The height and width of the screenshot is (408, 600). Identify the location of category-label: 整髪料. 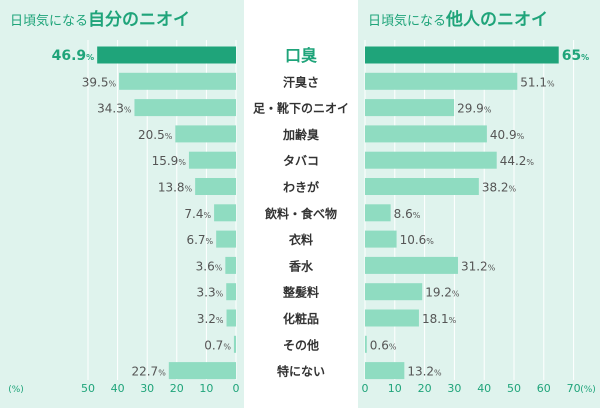
(300, 292).